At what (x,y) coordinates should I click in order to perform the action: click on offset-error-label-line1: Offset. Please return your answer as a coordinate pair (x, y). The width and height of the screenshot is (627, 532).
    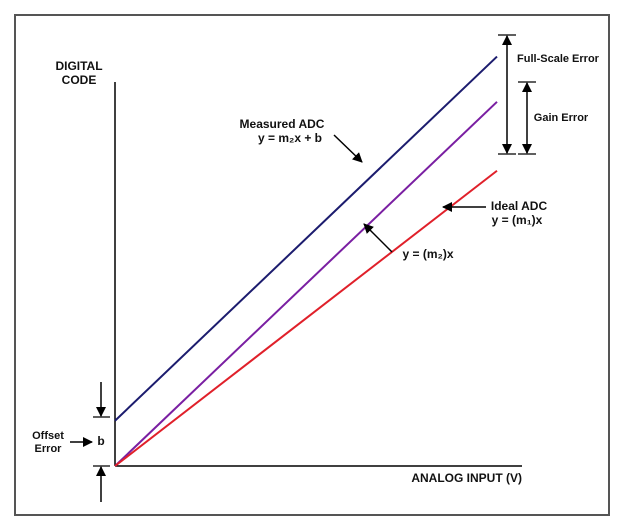
    Looking at the image, I should click on (48, 436).